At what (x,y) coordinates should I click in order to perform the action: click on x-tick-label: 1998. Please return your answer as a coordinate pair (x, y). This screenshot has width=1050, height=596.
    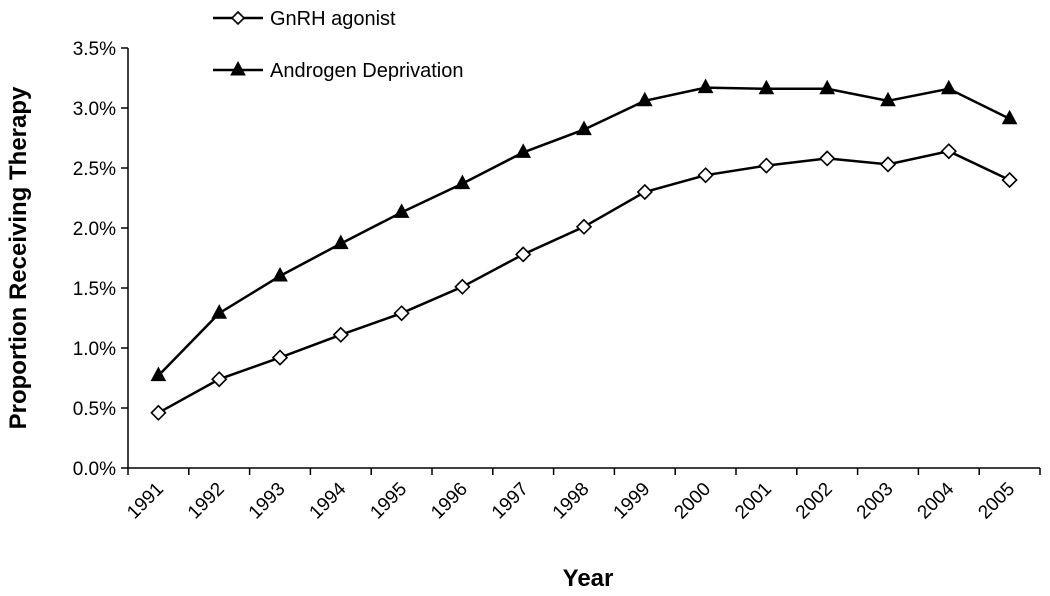
    Looking at the image, I should click on (571, 501).